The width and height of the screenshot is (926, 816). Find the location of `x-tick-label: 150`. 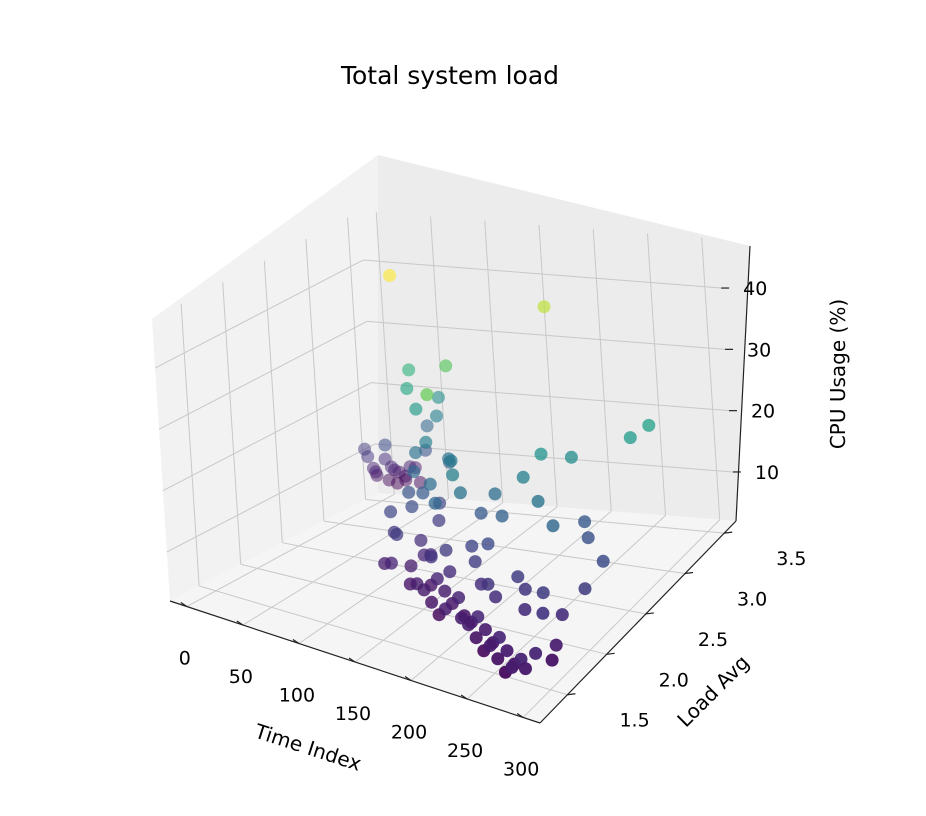

x-tick-label: 150 is located at coordinates (353, 714).